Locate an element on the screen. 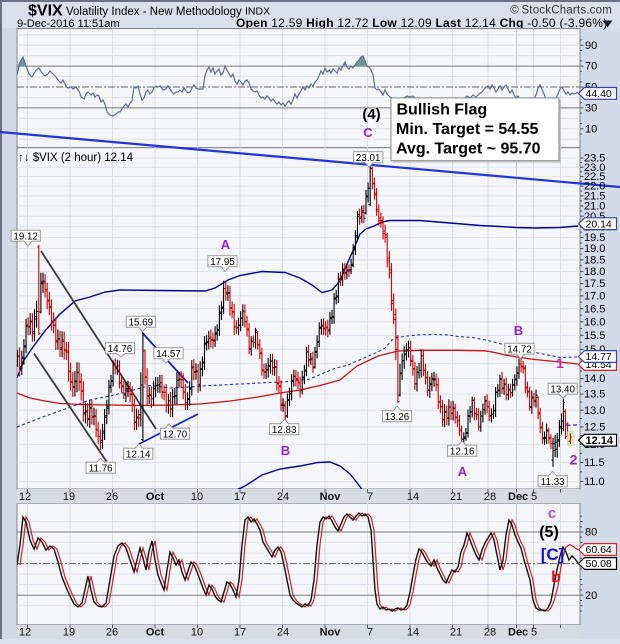 This screenshot has height=644, width=620. svg-text: 44.40 is located at coordinates (599, 94).